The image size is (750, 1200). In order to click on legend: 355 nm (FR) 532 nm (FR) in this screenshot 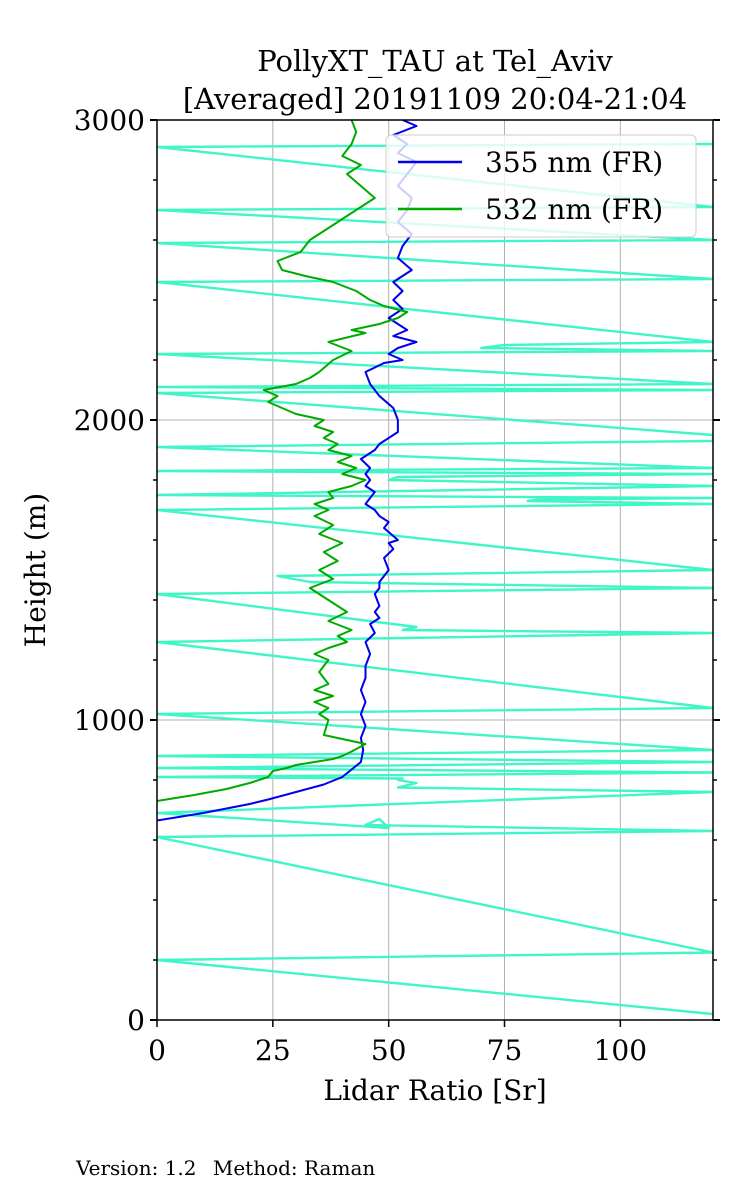, I will do `click(541, 186)`.